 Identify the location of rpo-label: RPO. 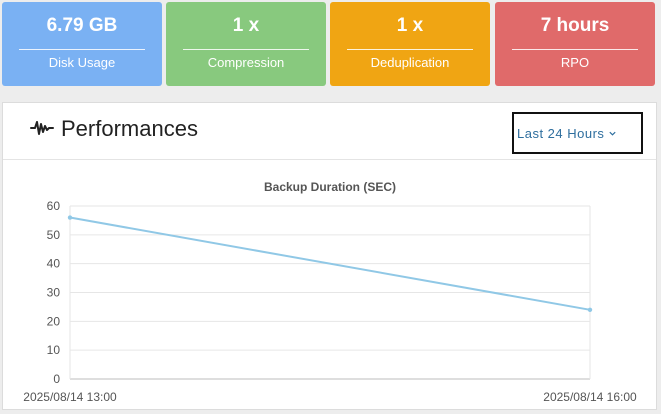
(575, 62).